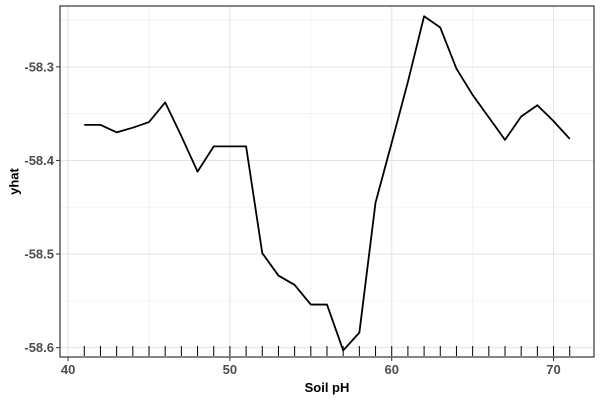 The height and width of the screenshot is (400, 600). What do you see at coordinates (14, 180) in the screenshot?
I see `y-axis-title: yhat` at bounding box center [14, 180].